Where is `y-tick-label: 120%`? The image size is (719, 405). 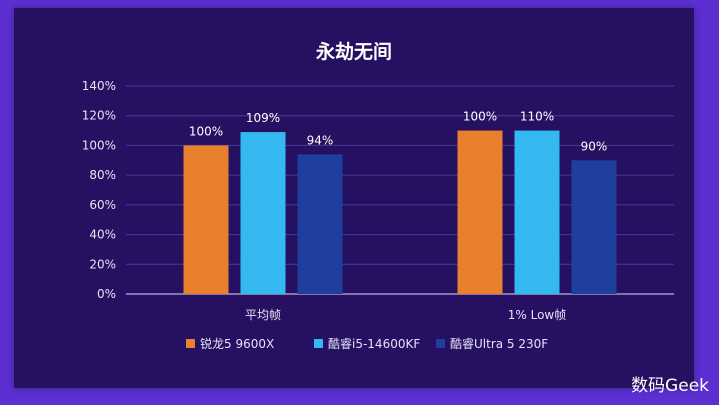 y-tick-label: 120% is located at coordinates (99, 116).